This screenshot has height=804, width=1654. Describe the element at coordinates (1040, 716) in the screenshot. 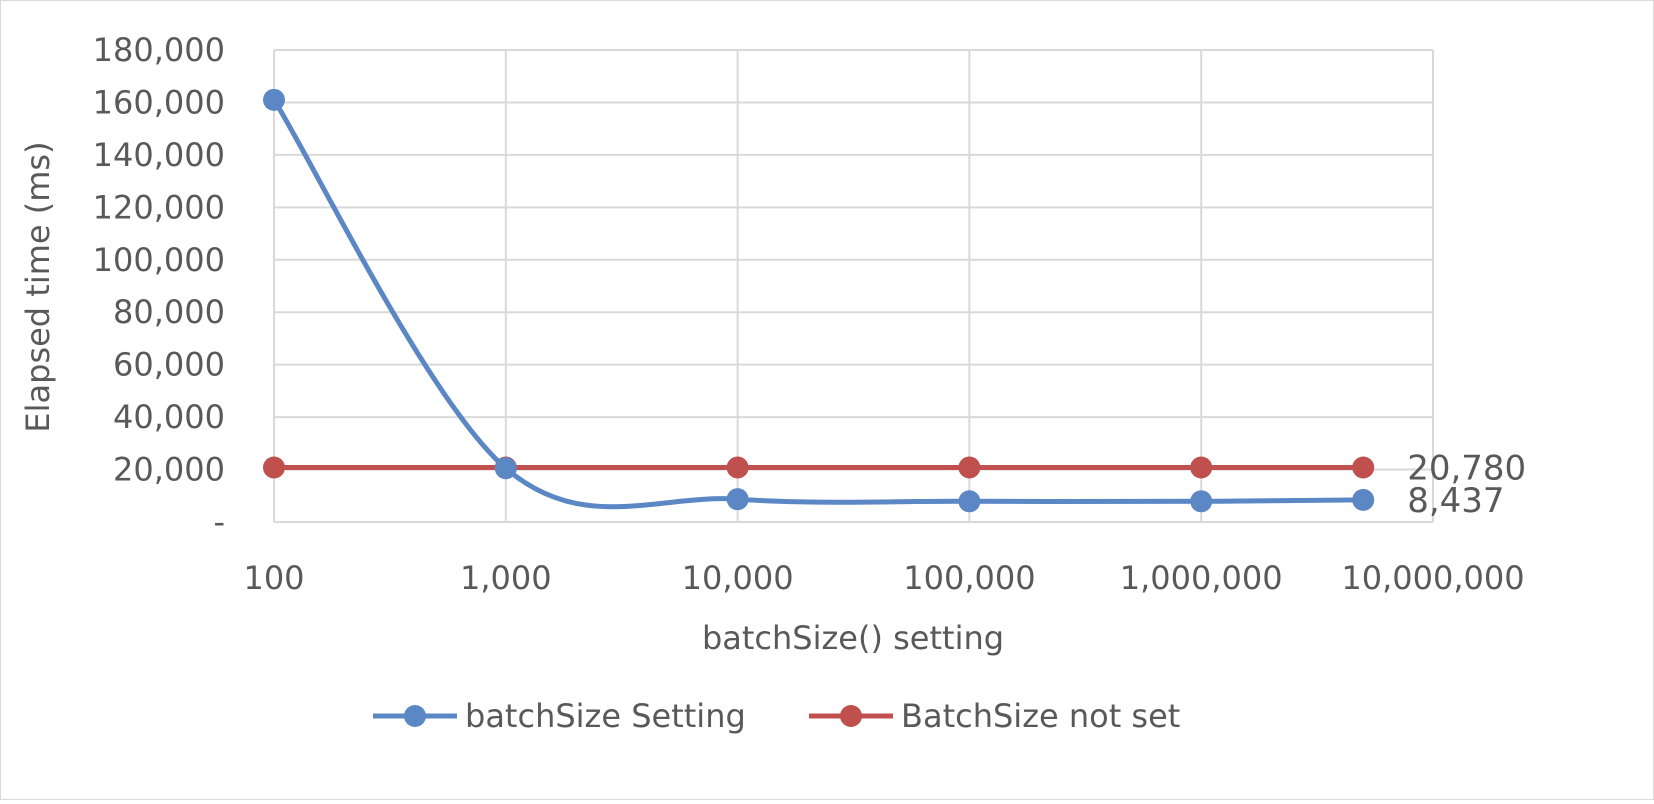

I see `legend-label: BatchSize not set` at that location.